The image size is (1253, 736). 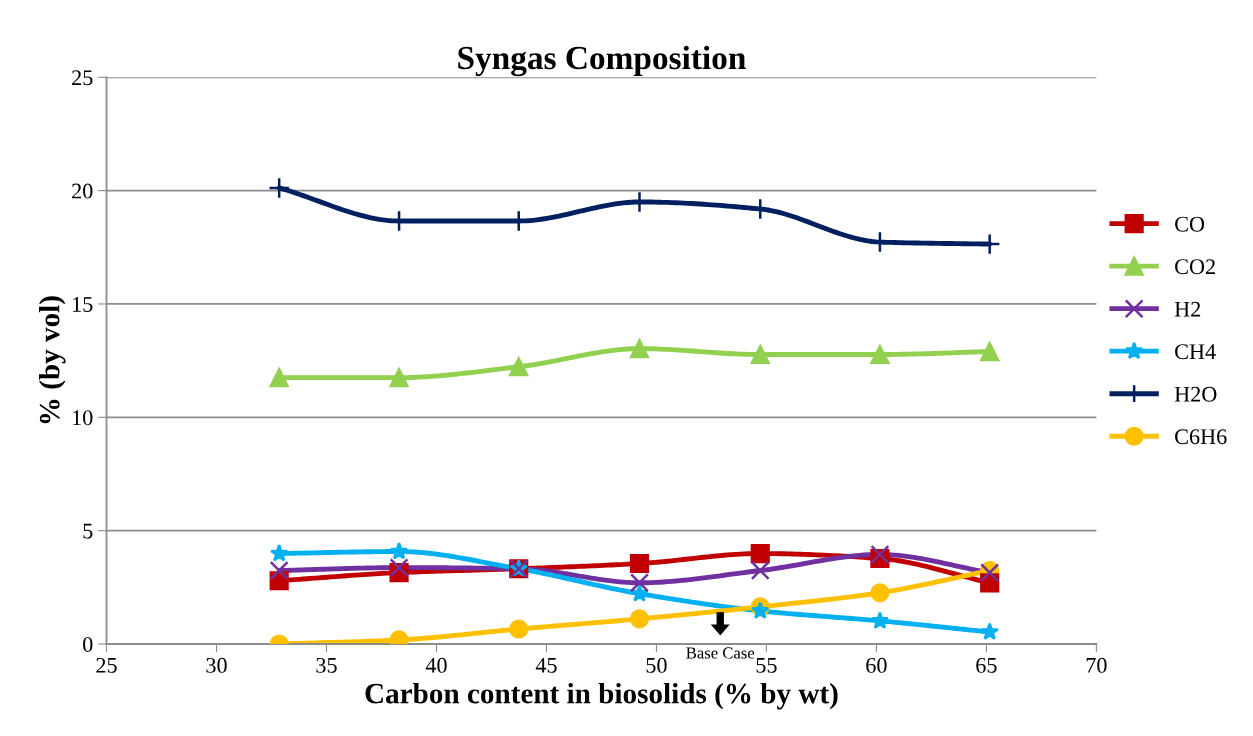 What do you see at coordinates (1190, 224) in the screenshot?
I see `legend-label: CO` at bounding box center [1190, 224].